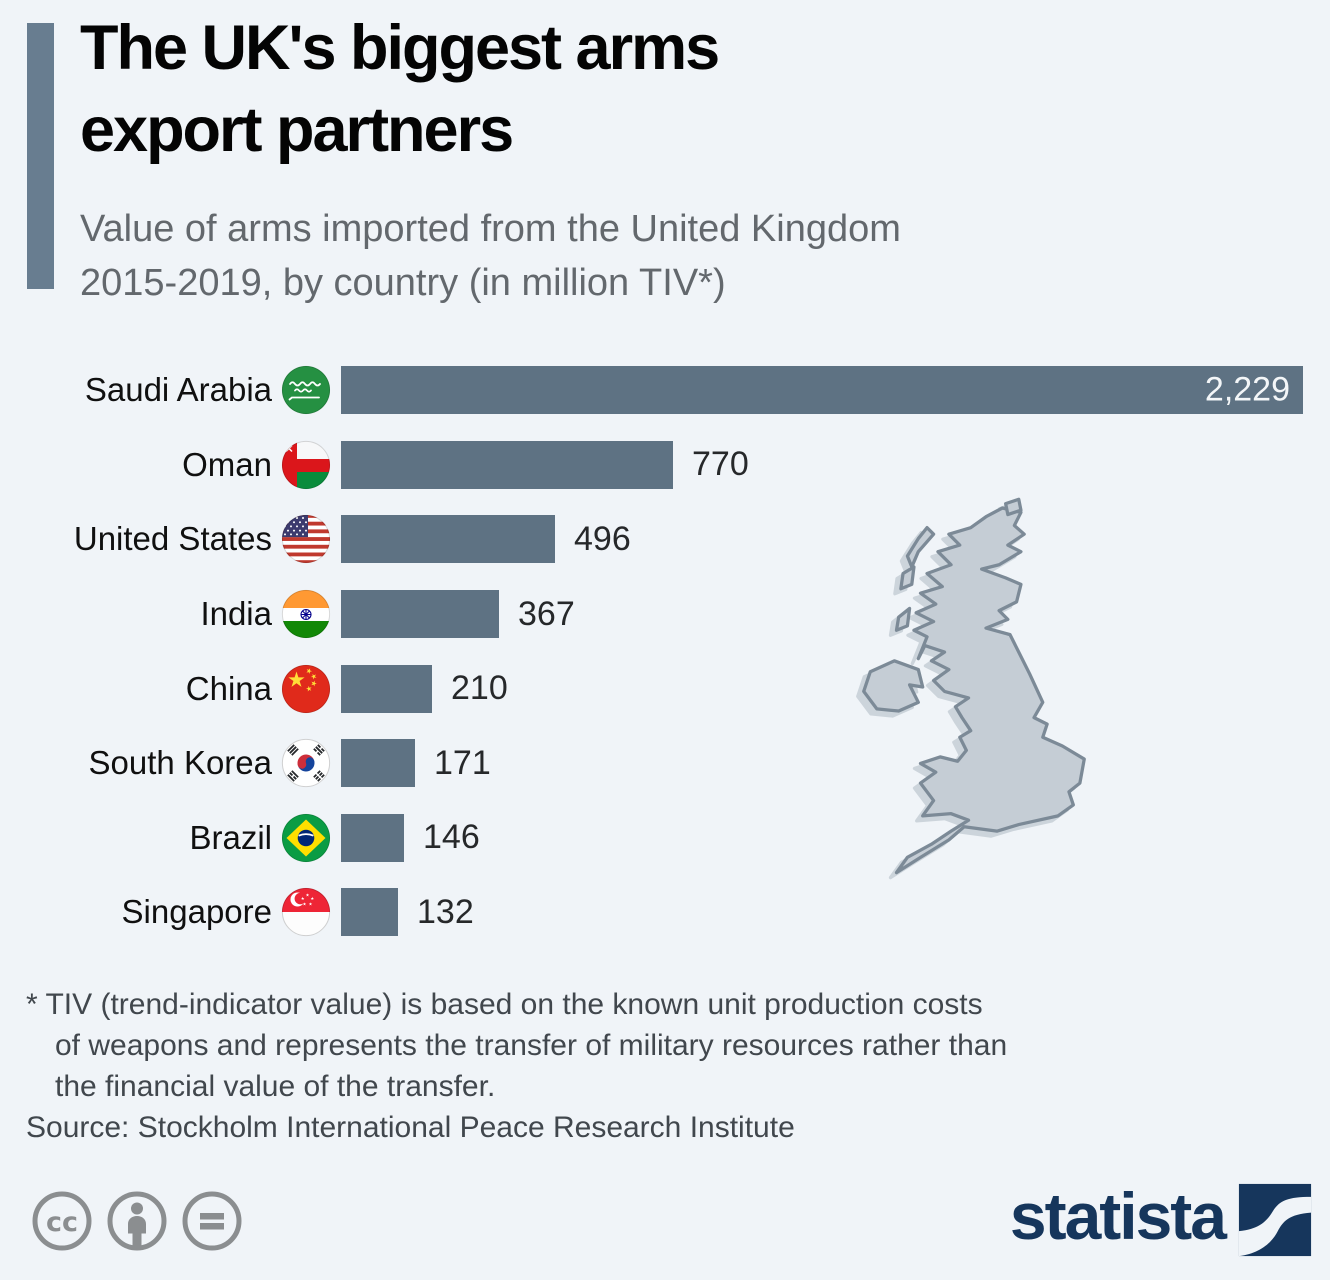 The height and width of the screenshot is (1280, 1330). I want to click on country-value: 496, so click(602, 538).